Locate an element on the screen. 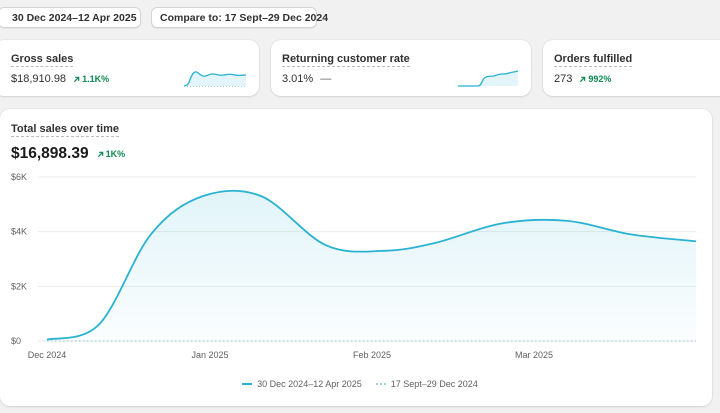 This screenshot has width=720, height=413. metric-card-orders-fulfilled: Orders fulfilled 273 992% is located at coordinates (631, 68).